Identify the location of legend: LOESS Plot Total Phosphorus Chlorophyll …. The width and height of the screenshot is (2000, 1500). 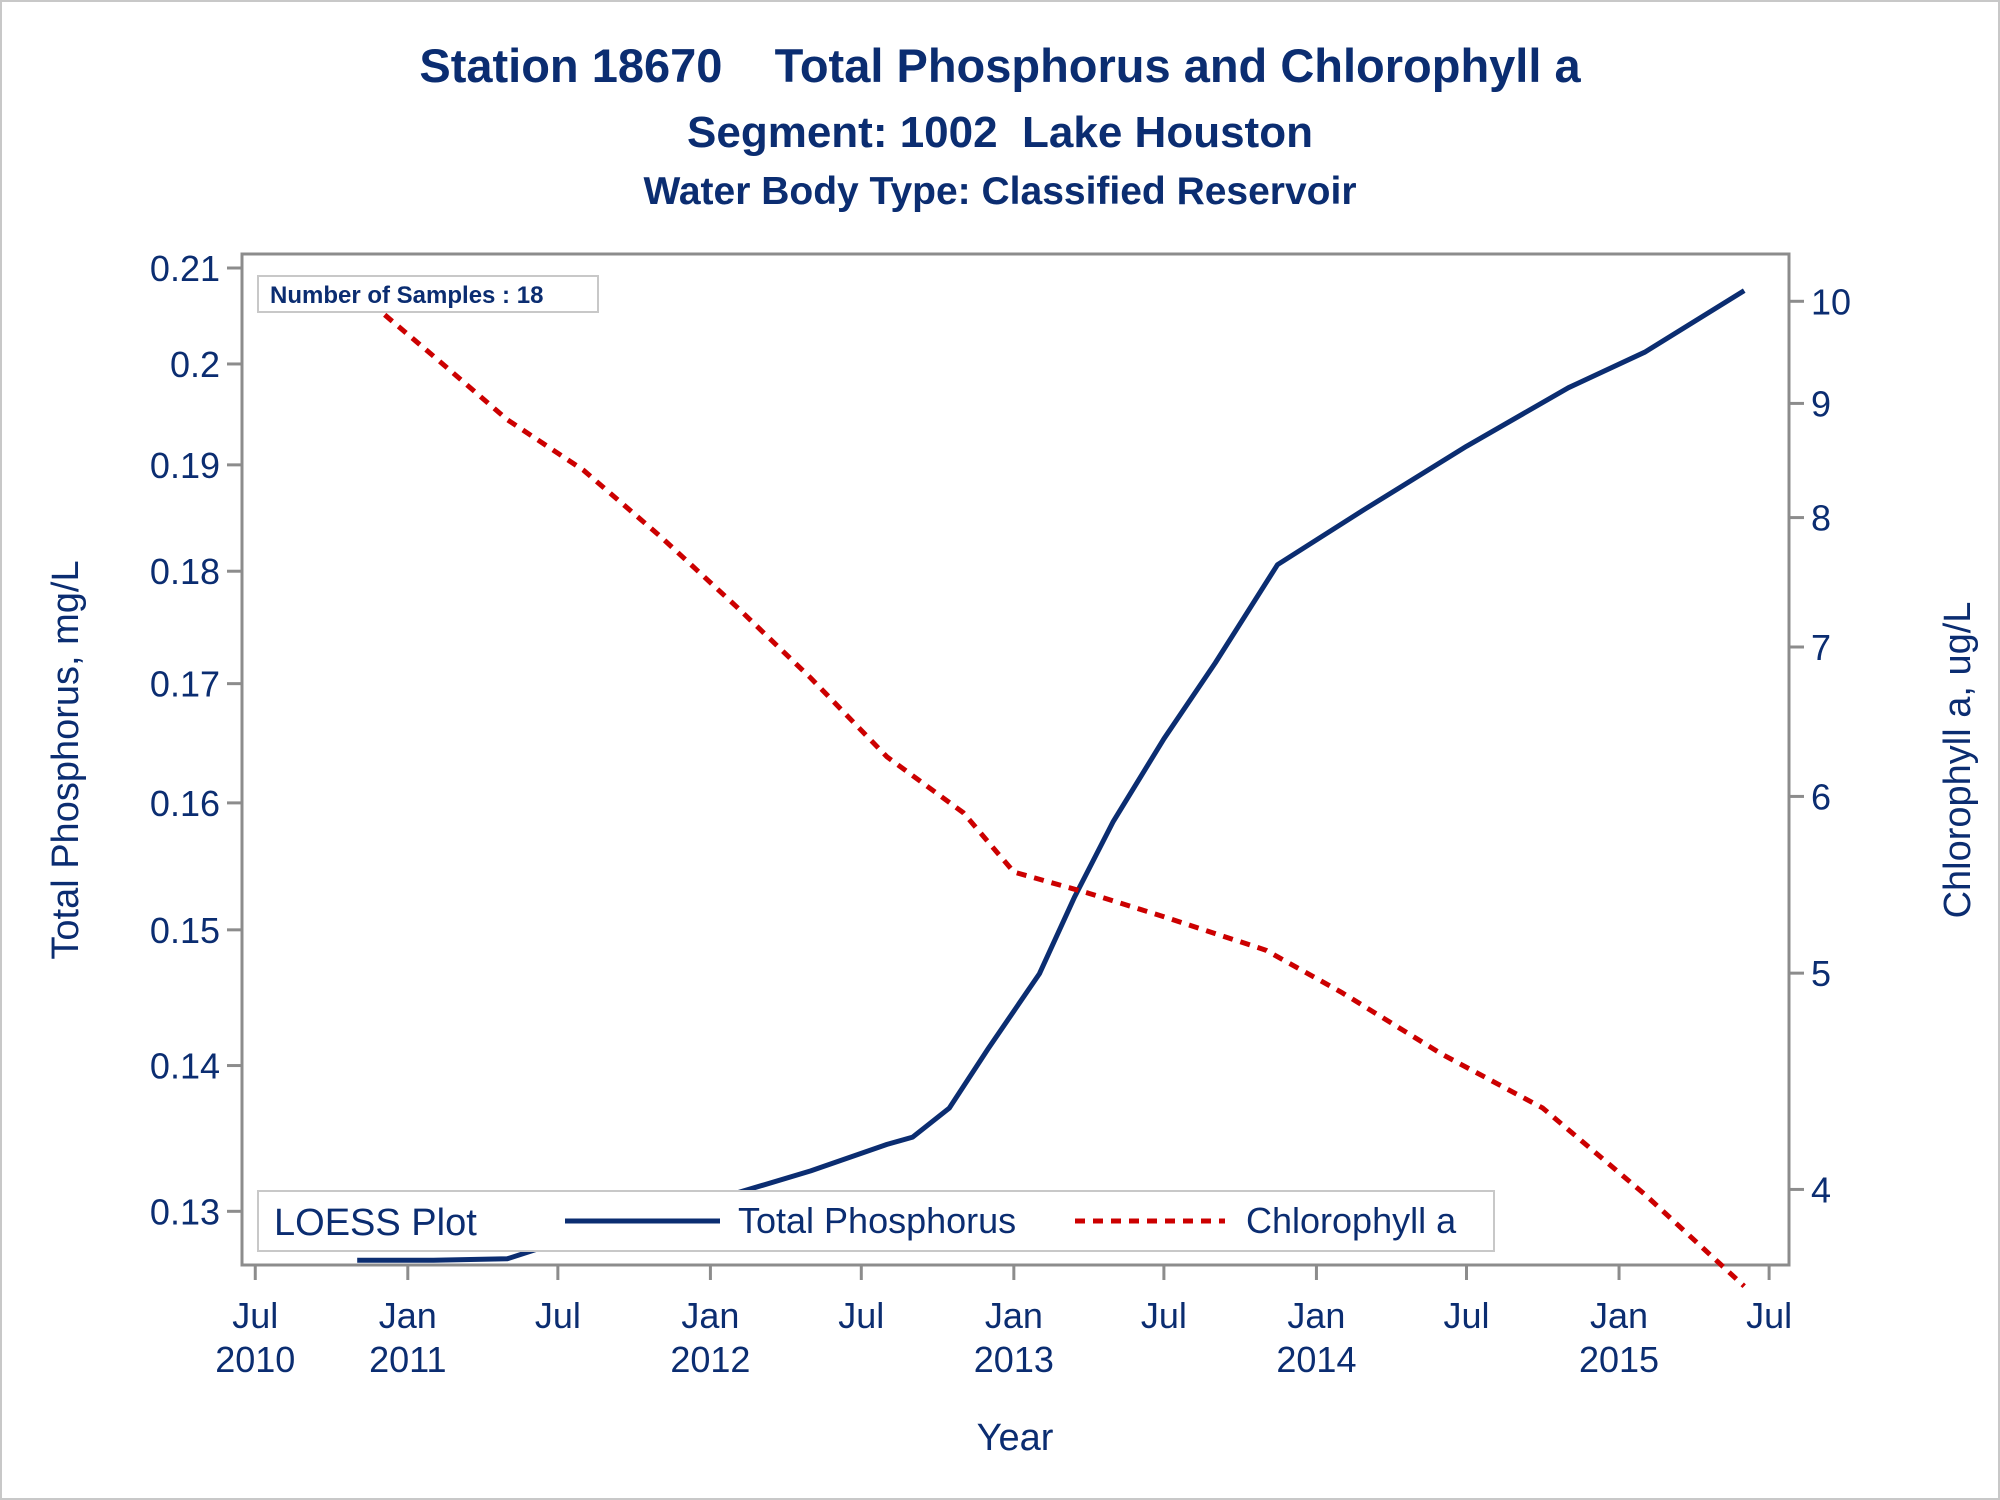
(876, 1221).